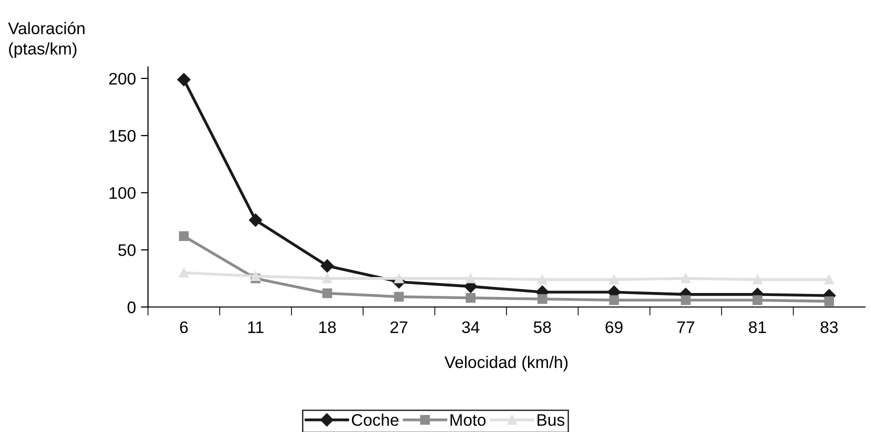 The height and width of the screenshot is (432, 871). I want to click on x-tick-label: 81, so click(757, 327).